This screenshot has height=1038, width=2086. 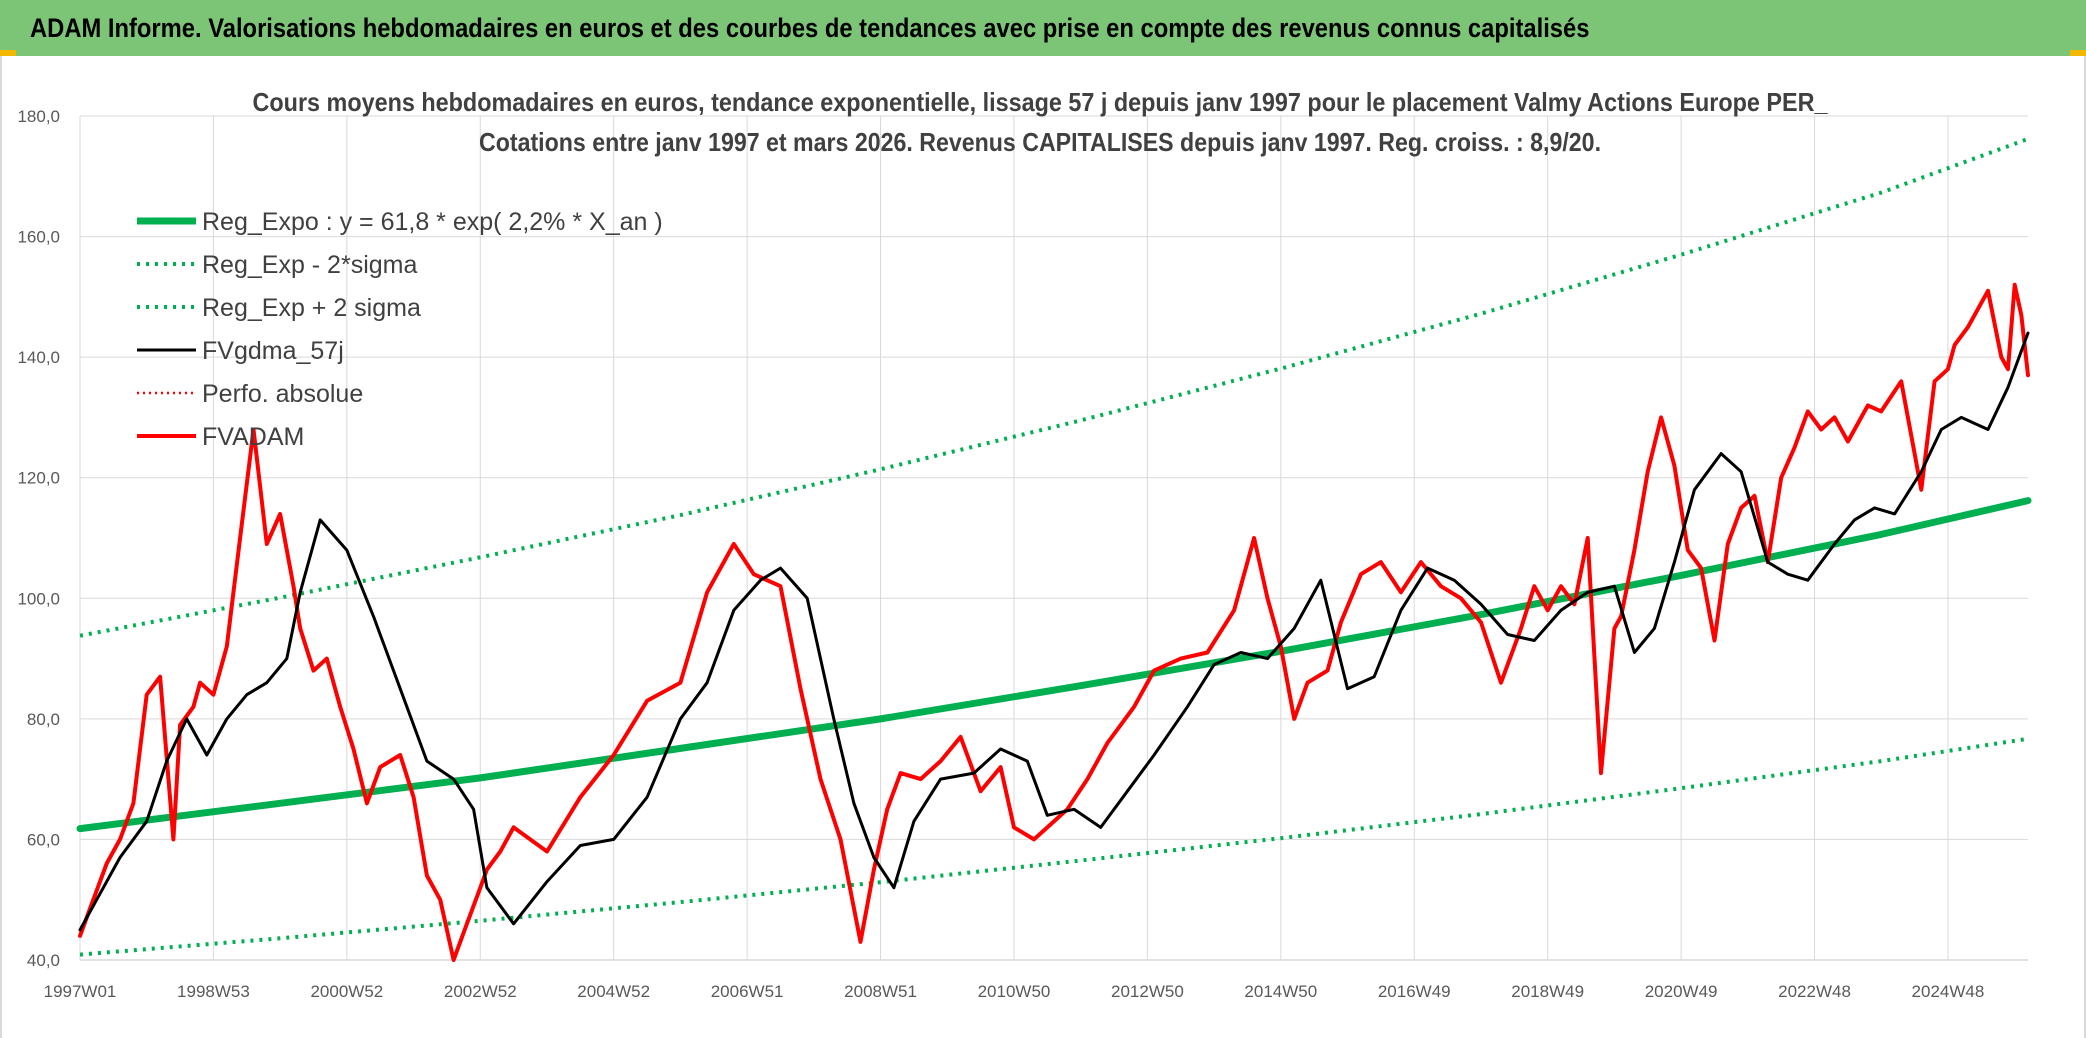 I want to click on x-tick-label: 1998W53, so click(x=213, y=991).